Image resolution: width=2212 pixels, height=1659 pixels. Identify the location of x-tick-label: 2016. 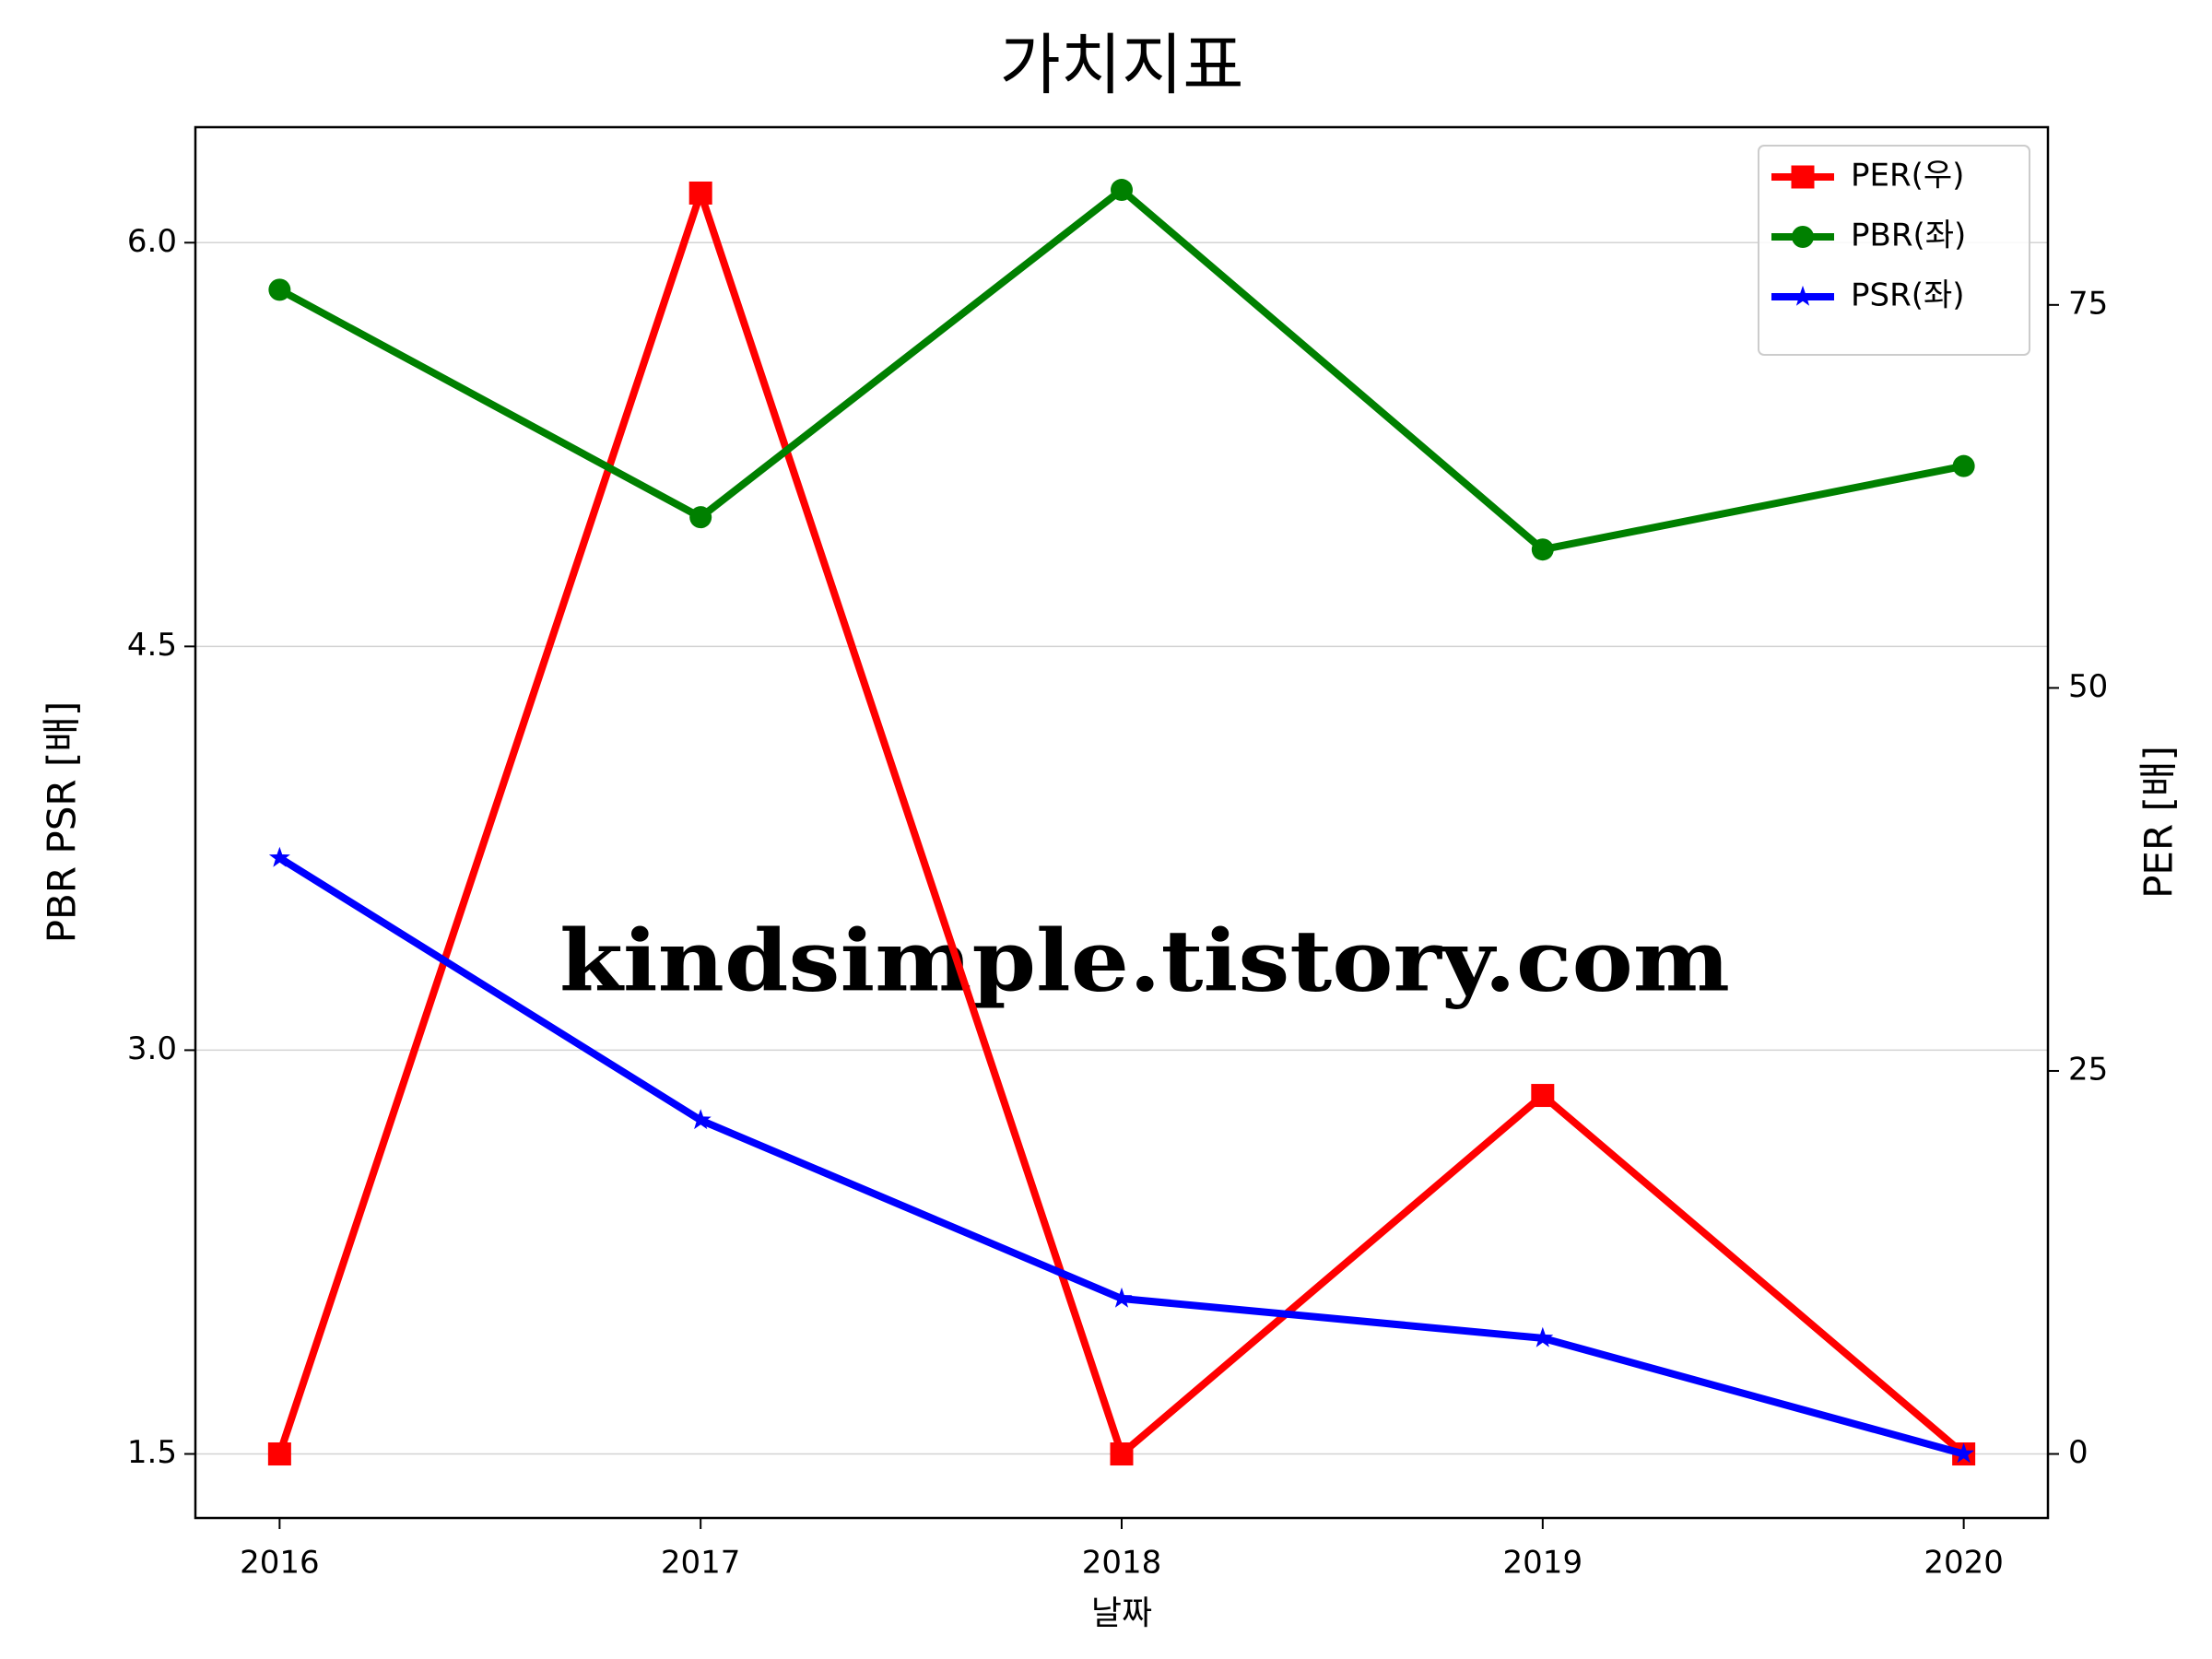
(280, 1563).